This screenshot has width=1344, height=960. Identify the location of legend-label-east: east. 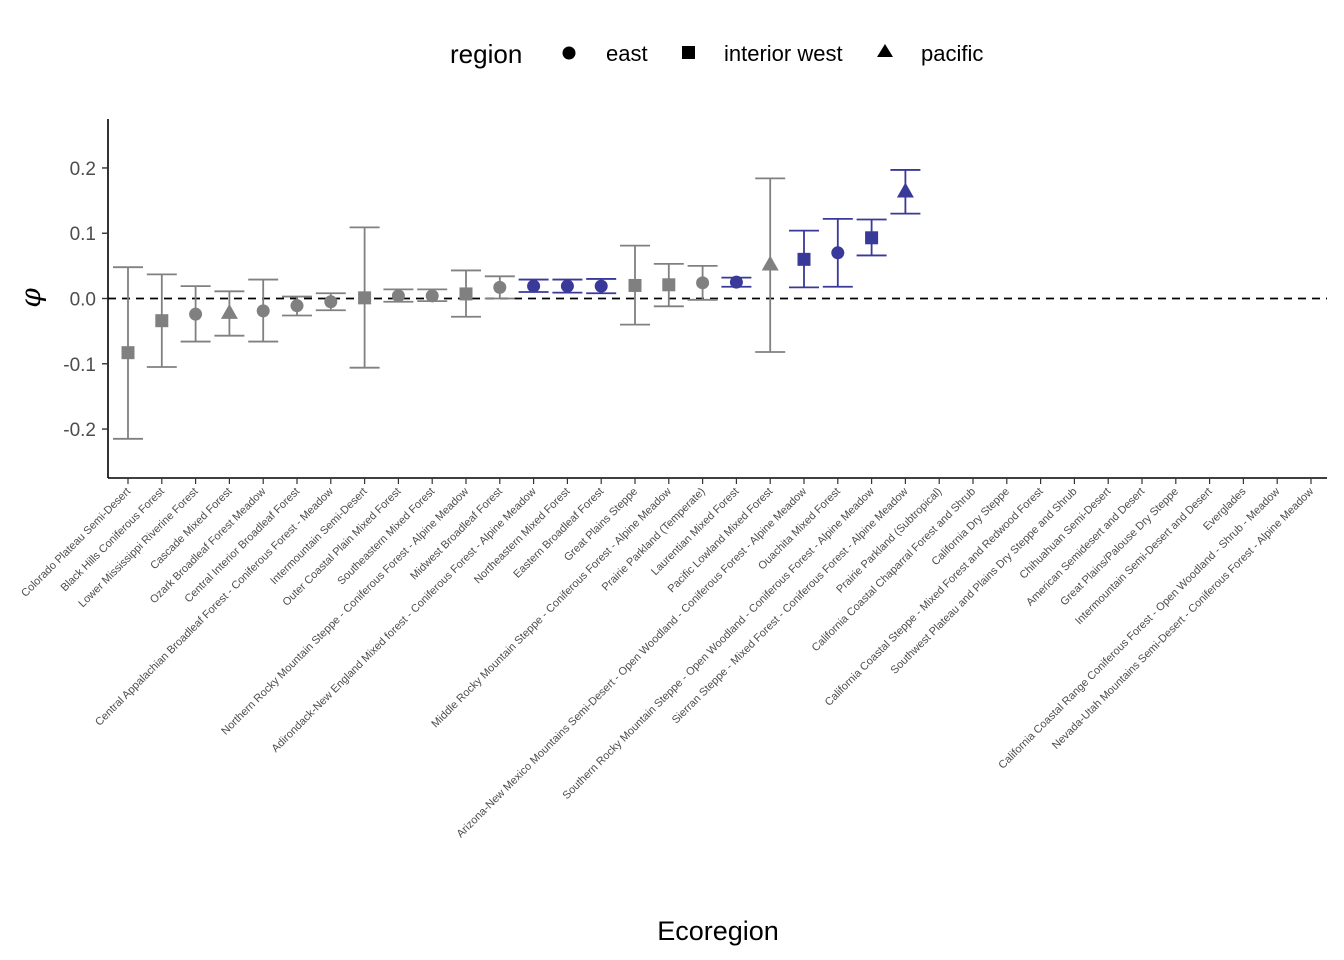
(627, 53).